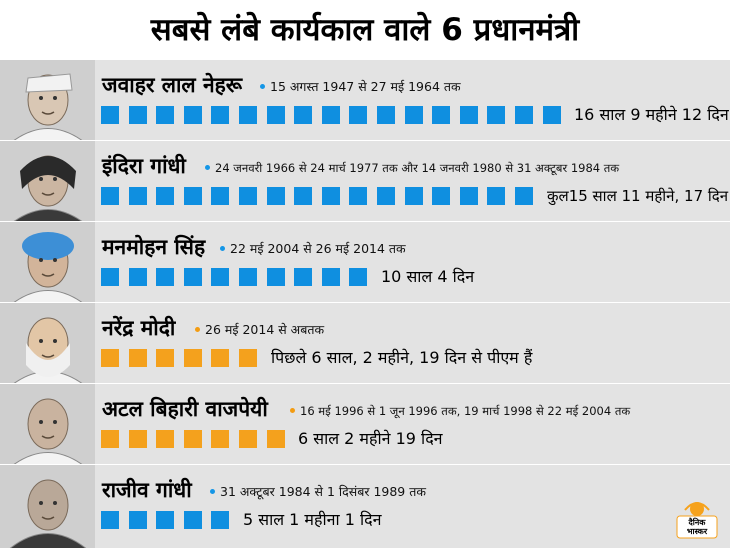  I want to click on tenure-total-label: 16 साल 9 महीने 12 दिन, so click(651, 114).